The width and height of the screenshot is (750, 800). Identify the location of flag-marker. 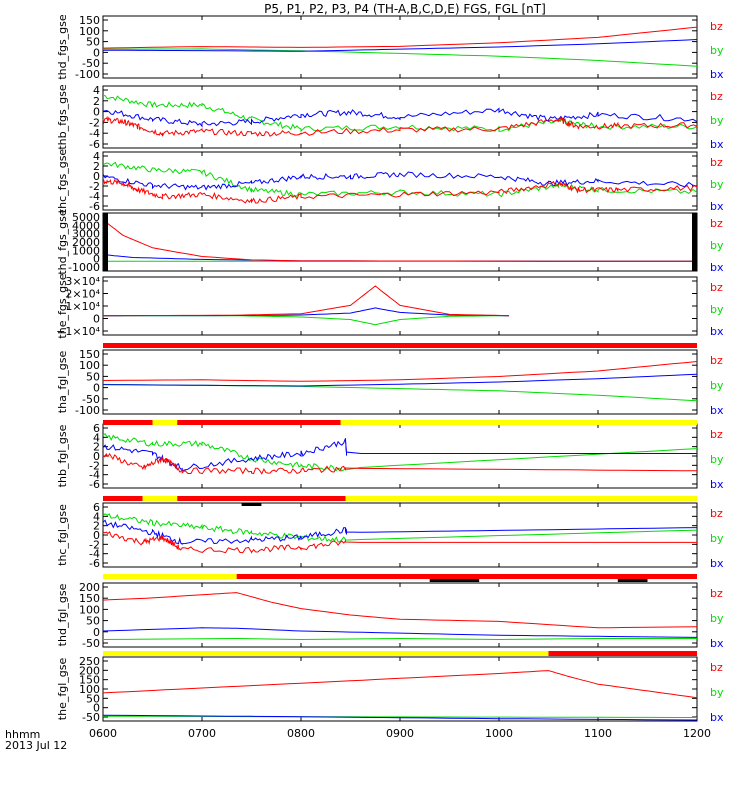
(251, 504).